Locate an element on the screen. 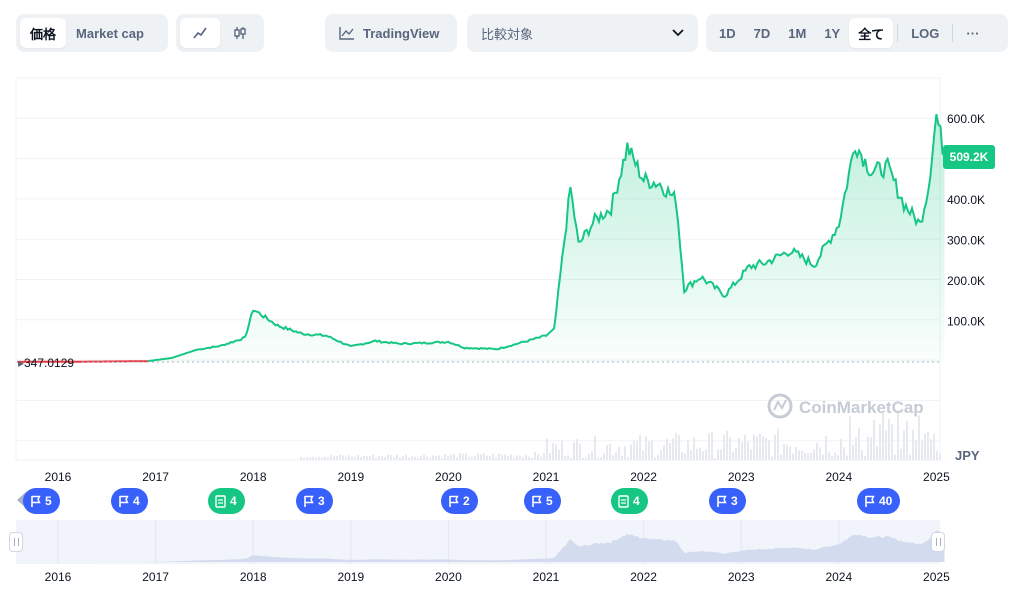  line-chart-button is located at coordinates (200, 33).